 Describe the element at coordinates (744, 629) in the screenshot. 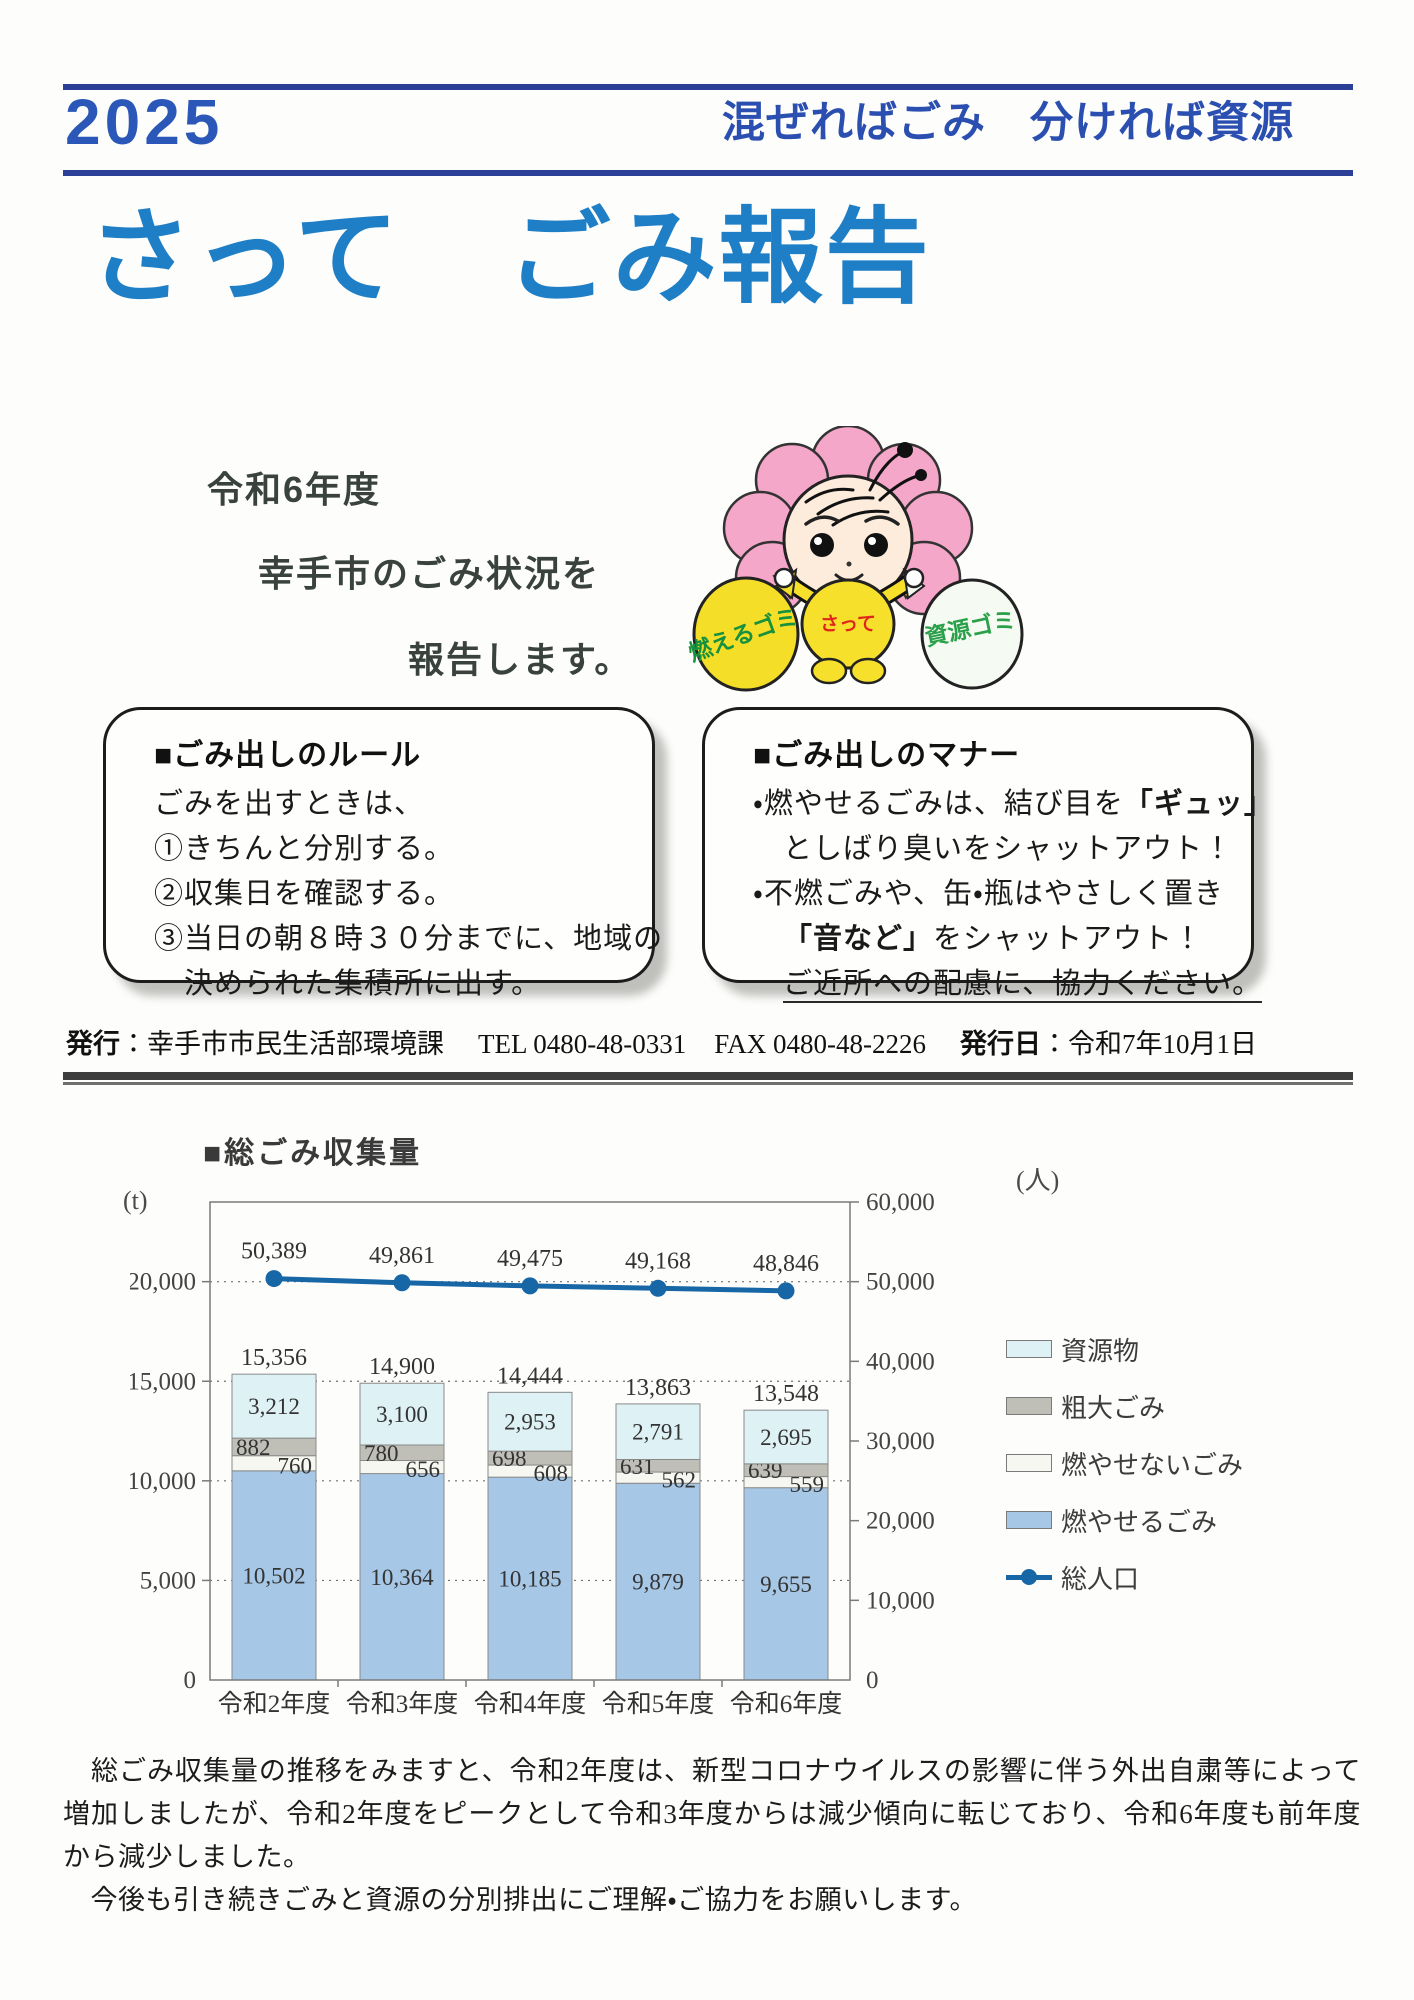

I see `burnable-bag-icon: 燃えるゴミ` at that location.